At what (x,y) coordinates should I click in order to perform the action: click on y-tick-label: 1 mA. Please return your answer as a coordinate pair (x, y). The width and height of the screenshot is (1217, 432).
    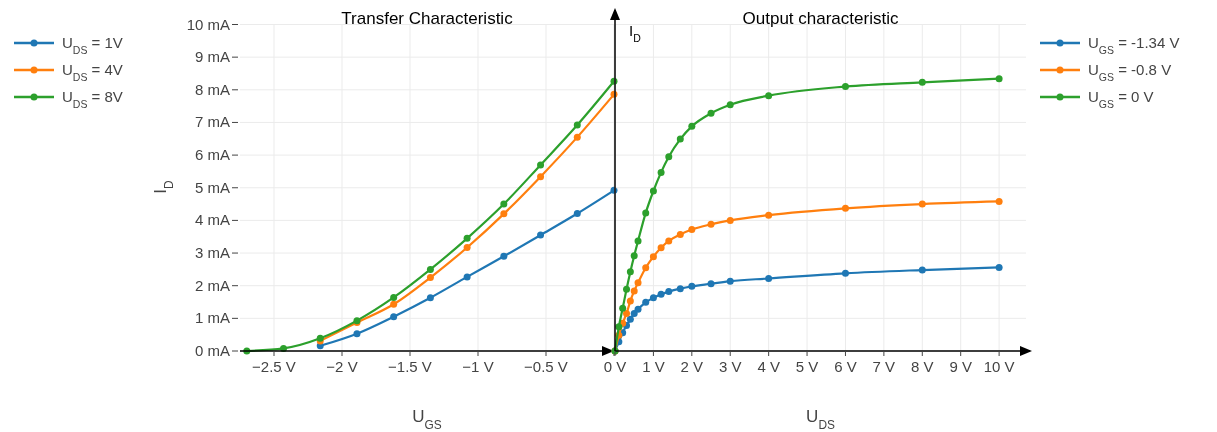
    Looking at the image, I should click on (212, 318).